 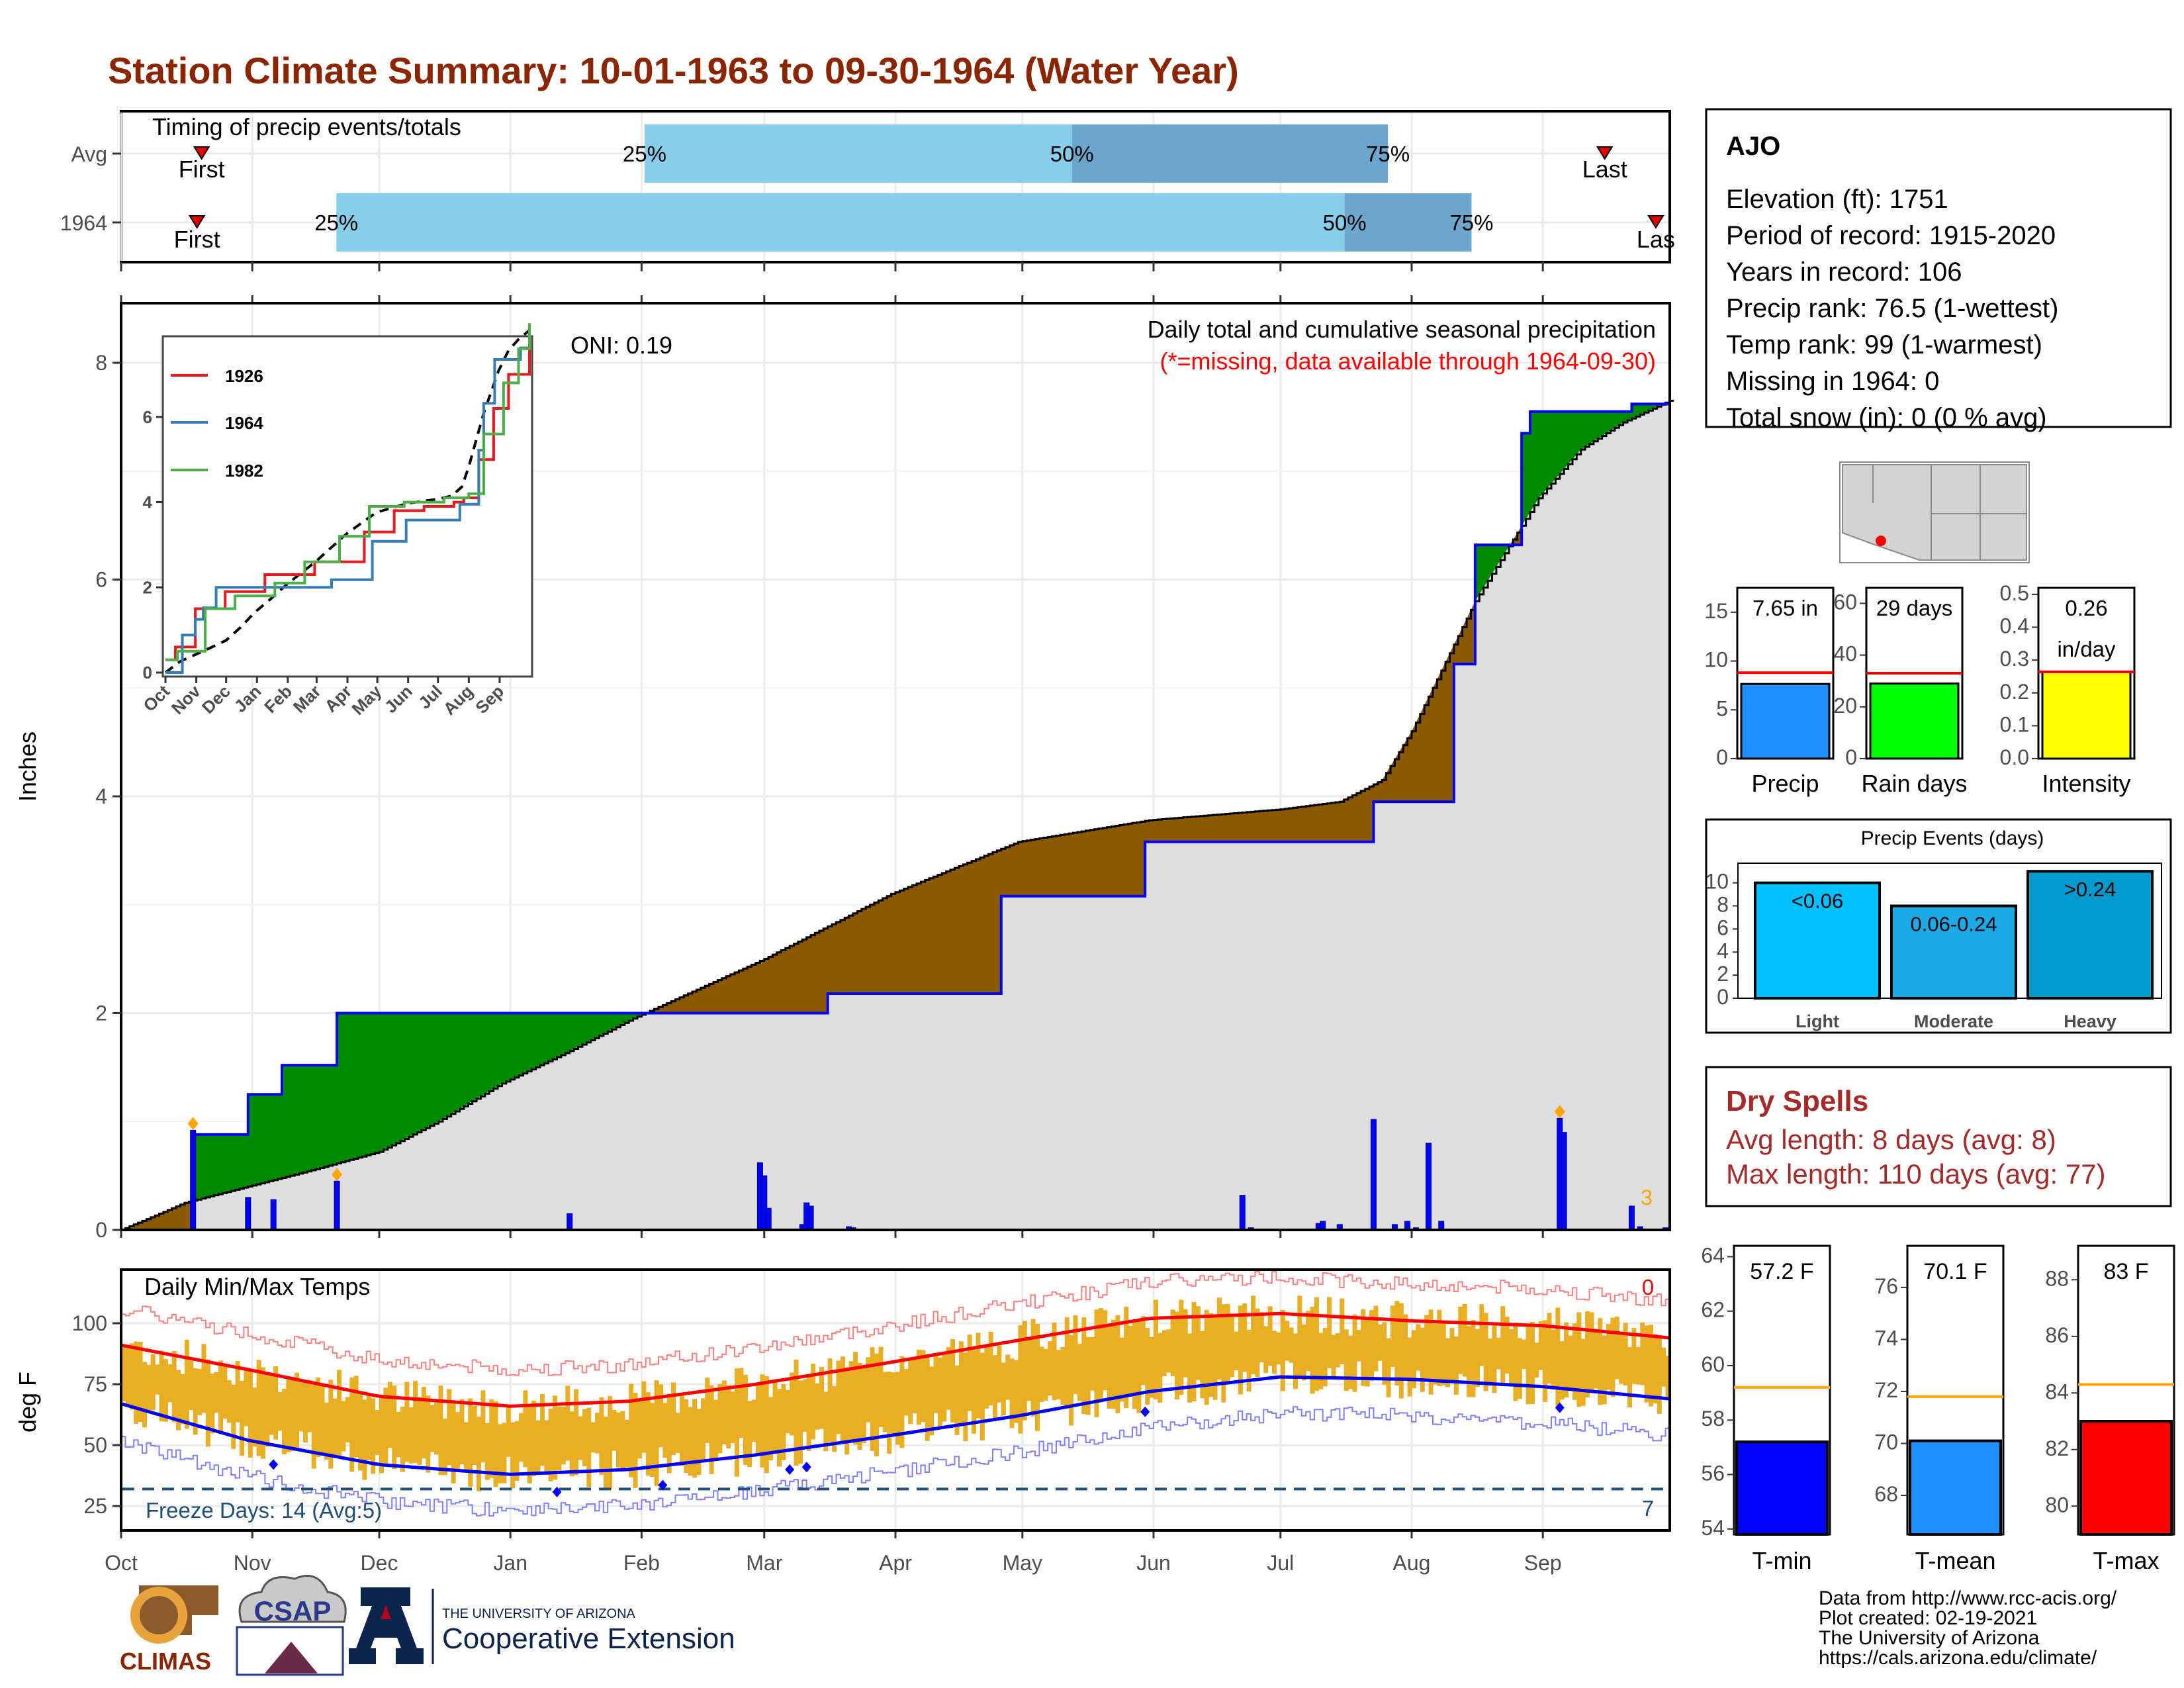 I want to click on timing-first-year-label: First, so click(x=197, y=239).